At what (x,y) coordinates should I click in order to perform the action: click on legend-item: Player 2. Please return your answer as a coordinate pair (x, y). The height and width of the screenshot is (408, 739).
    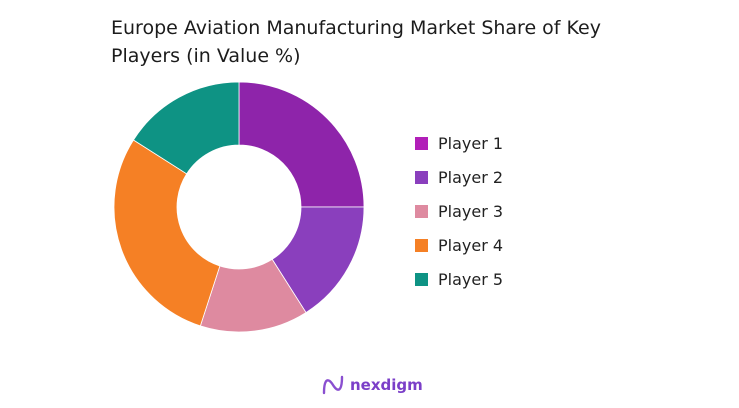
    Looking at the image, I should click on (459, 177).